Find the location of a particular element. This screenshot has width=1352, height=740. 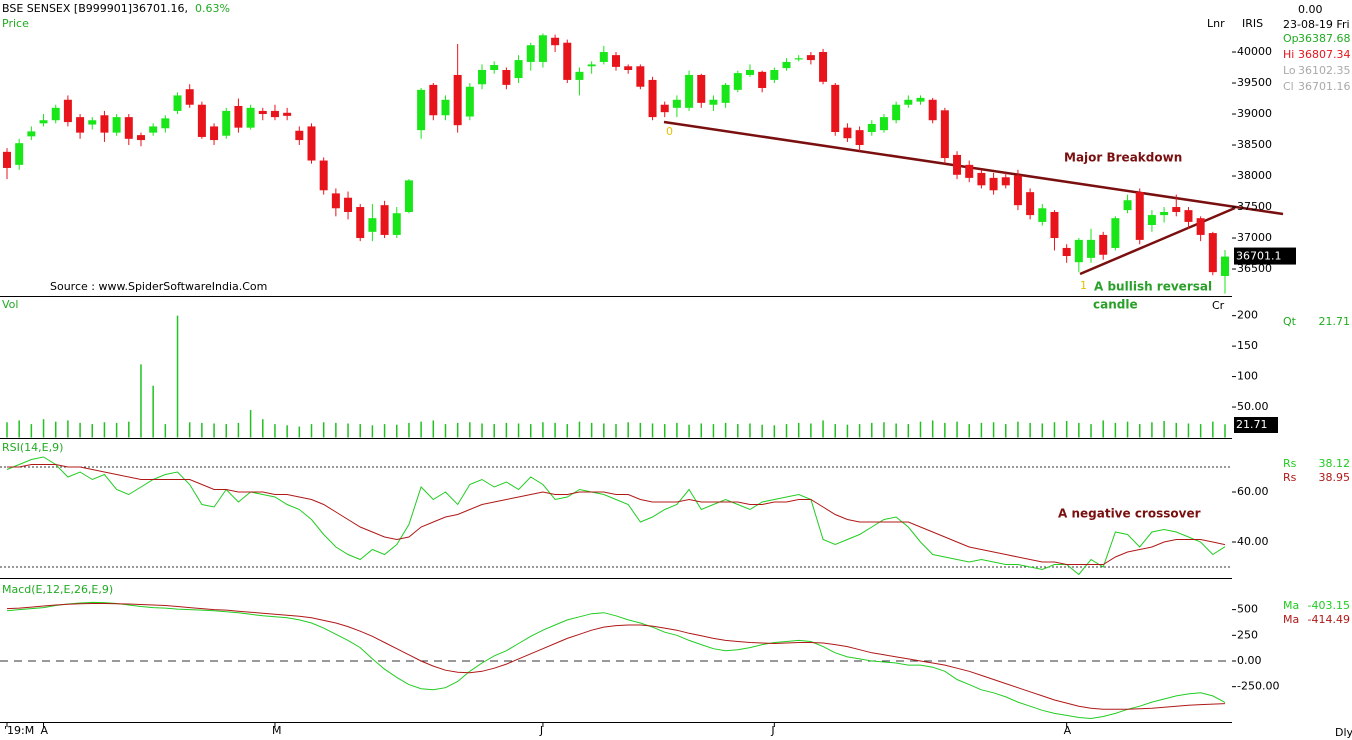

panel-label: Macd(E,12,E,26,E,9) is located at coordinates (57, 589).